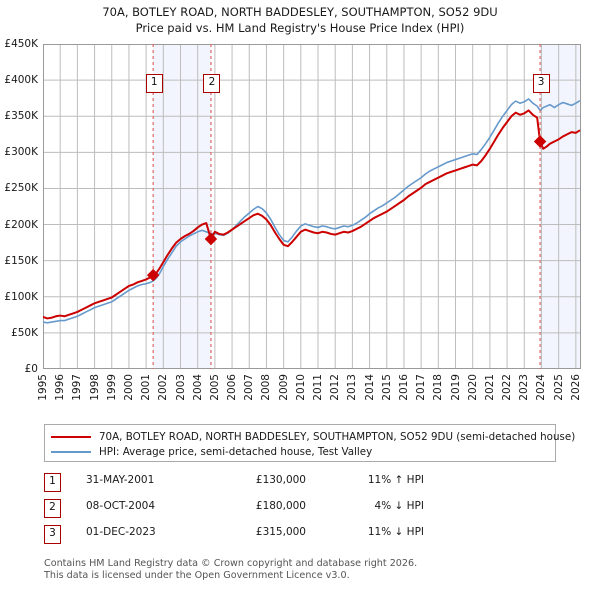  I want to click on y-axis-tick-label: £200K, so click(21, 224).